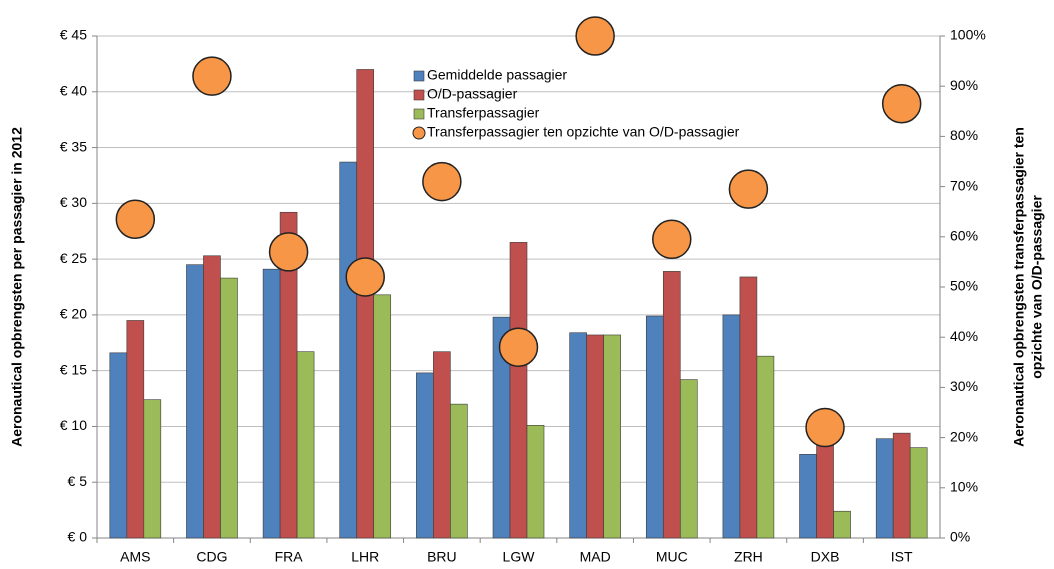 Image resolution: width=1054 pixels, height=569 pixels. I want to click on y2-tick-label: 0%, so click(960, 537).